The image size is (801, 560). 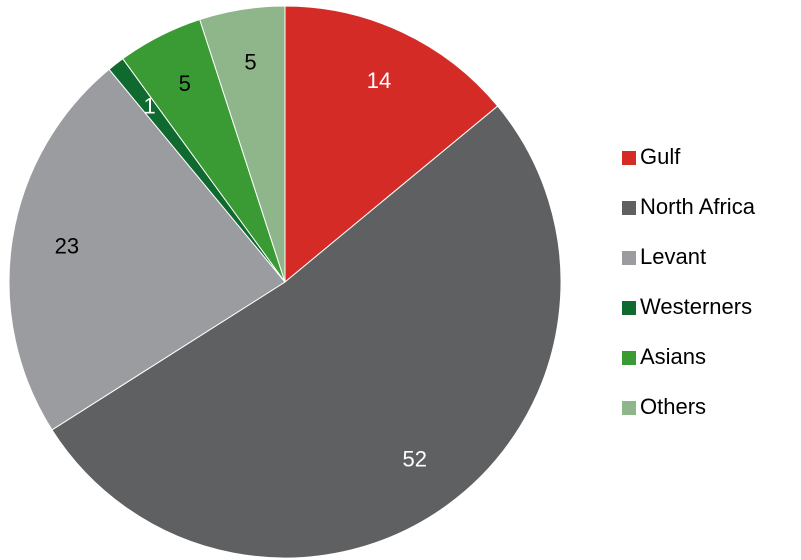 What do you see at coordinates (673, 356) in the screenshot?
I see `legend-label: Asians` at bounding box center [673, 356].